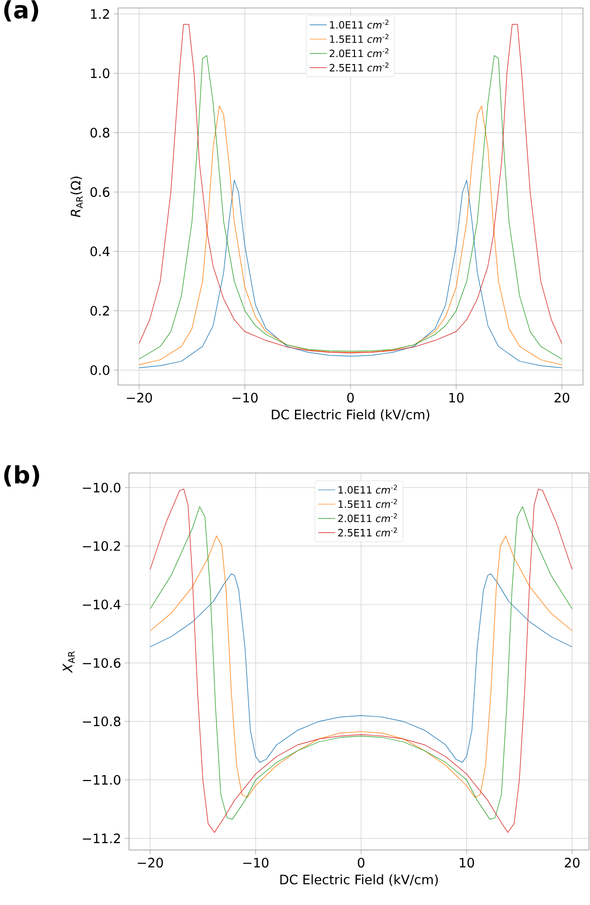 This screenshot has width=590, height=905. What do you see at coordinates (100, 73) in the screenshot?
I see `y-tick-label: 1.0` at bounding box center [100, 73].